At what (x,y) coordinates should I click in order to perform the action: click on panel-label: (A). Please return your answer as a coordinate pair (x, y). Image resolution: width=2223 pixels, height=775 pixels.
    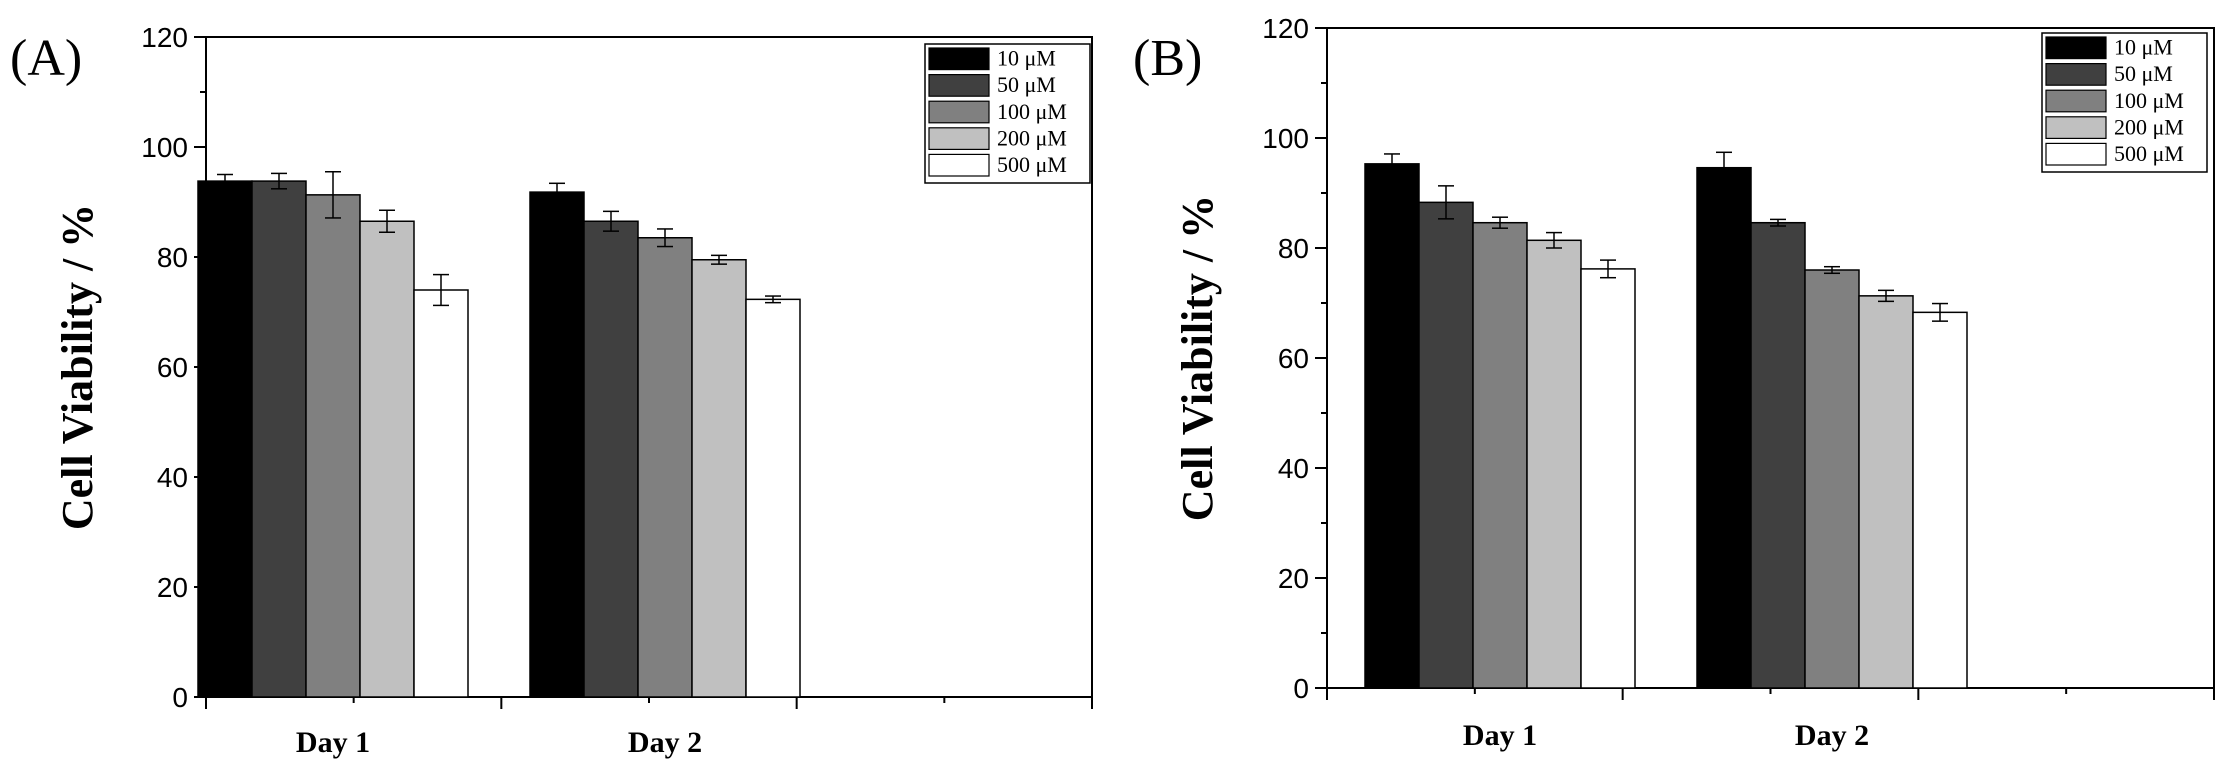
    Looking at the image, I should click on (46, 58).